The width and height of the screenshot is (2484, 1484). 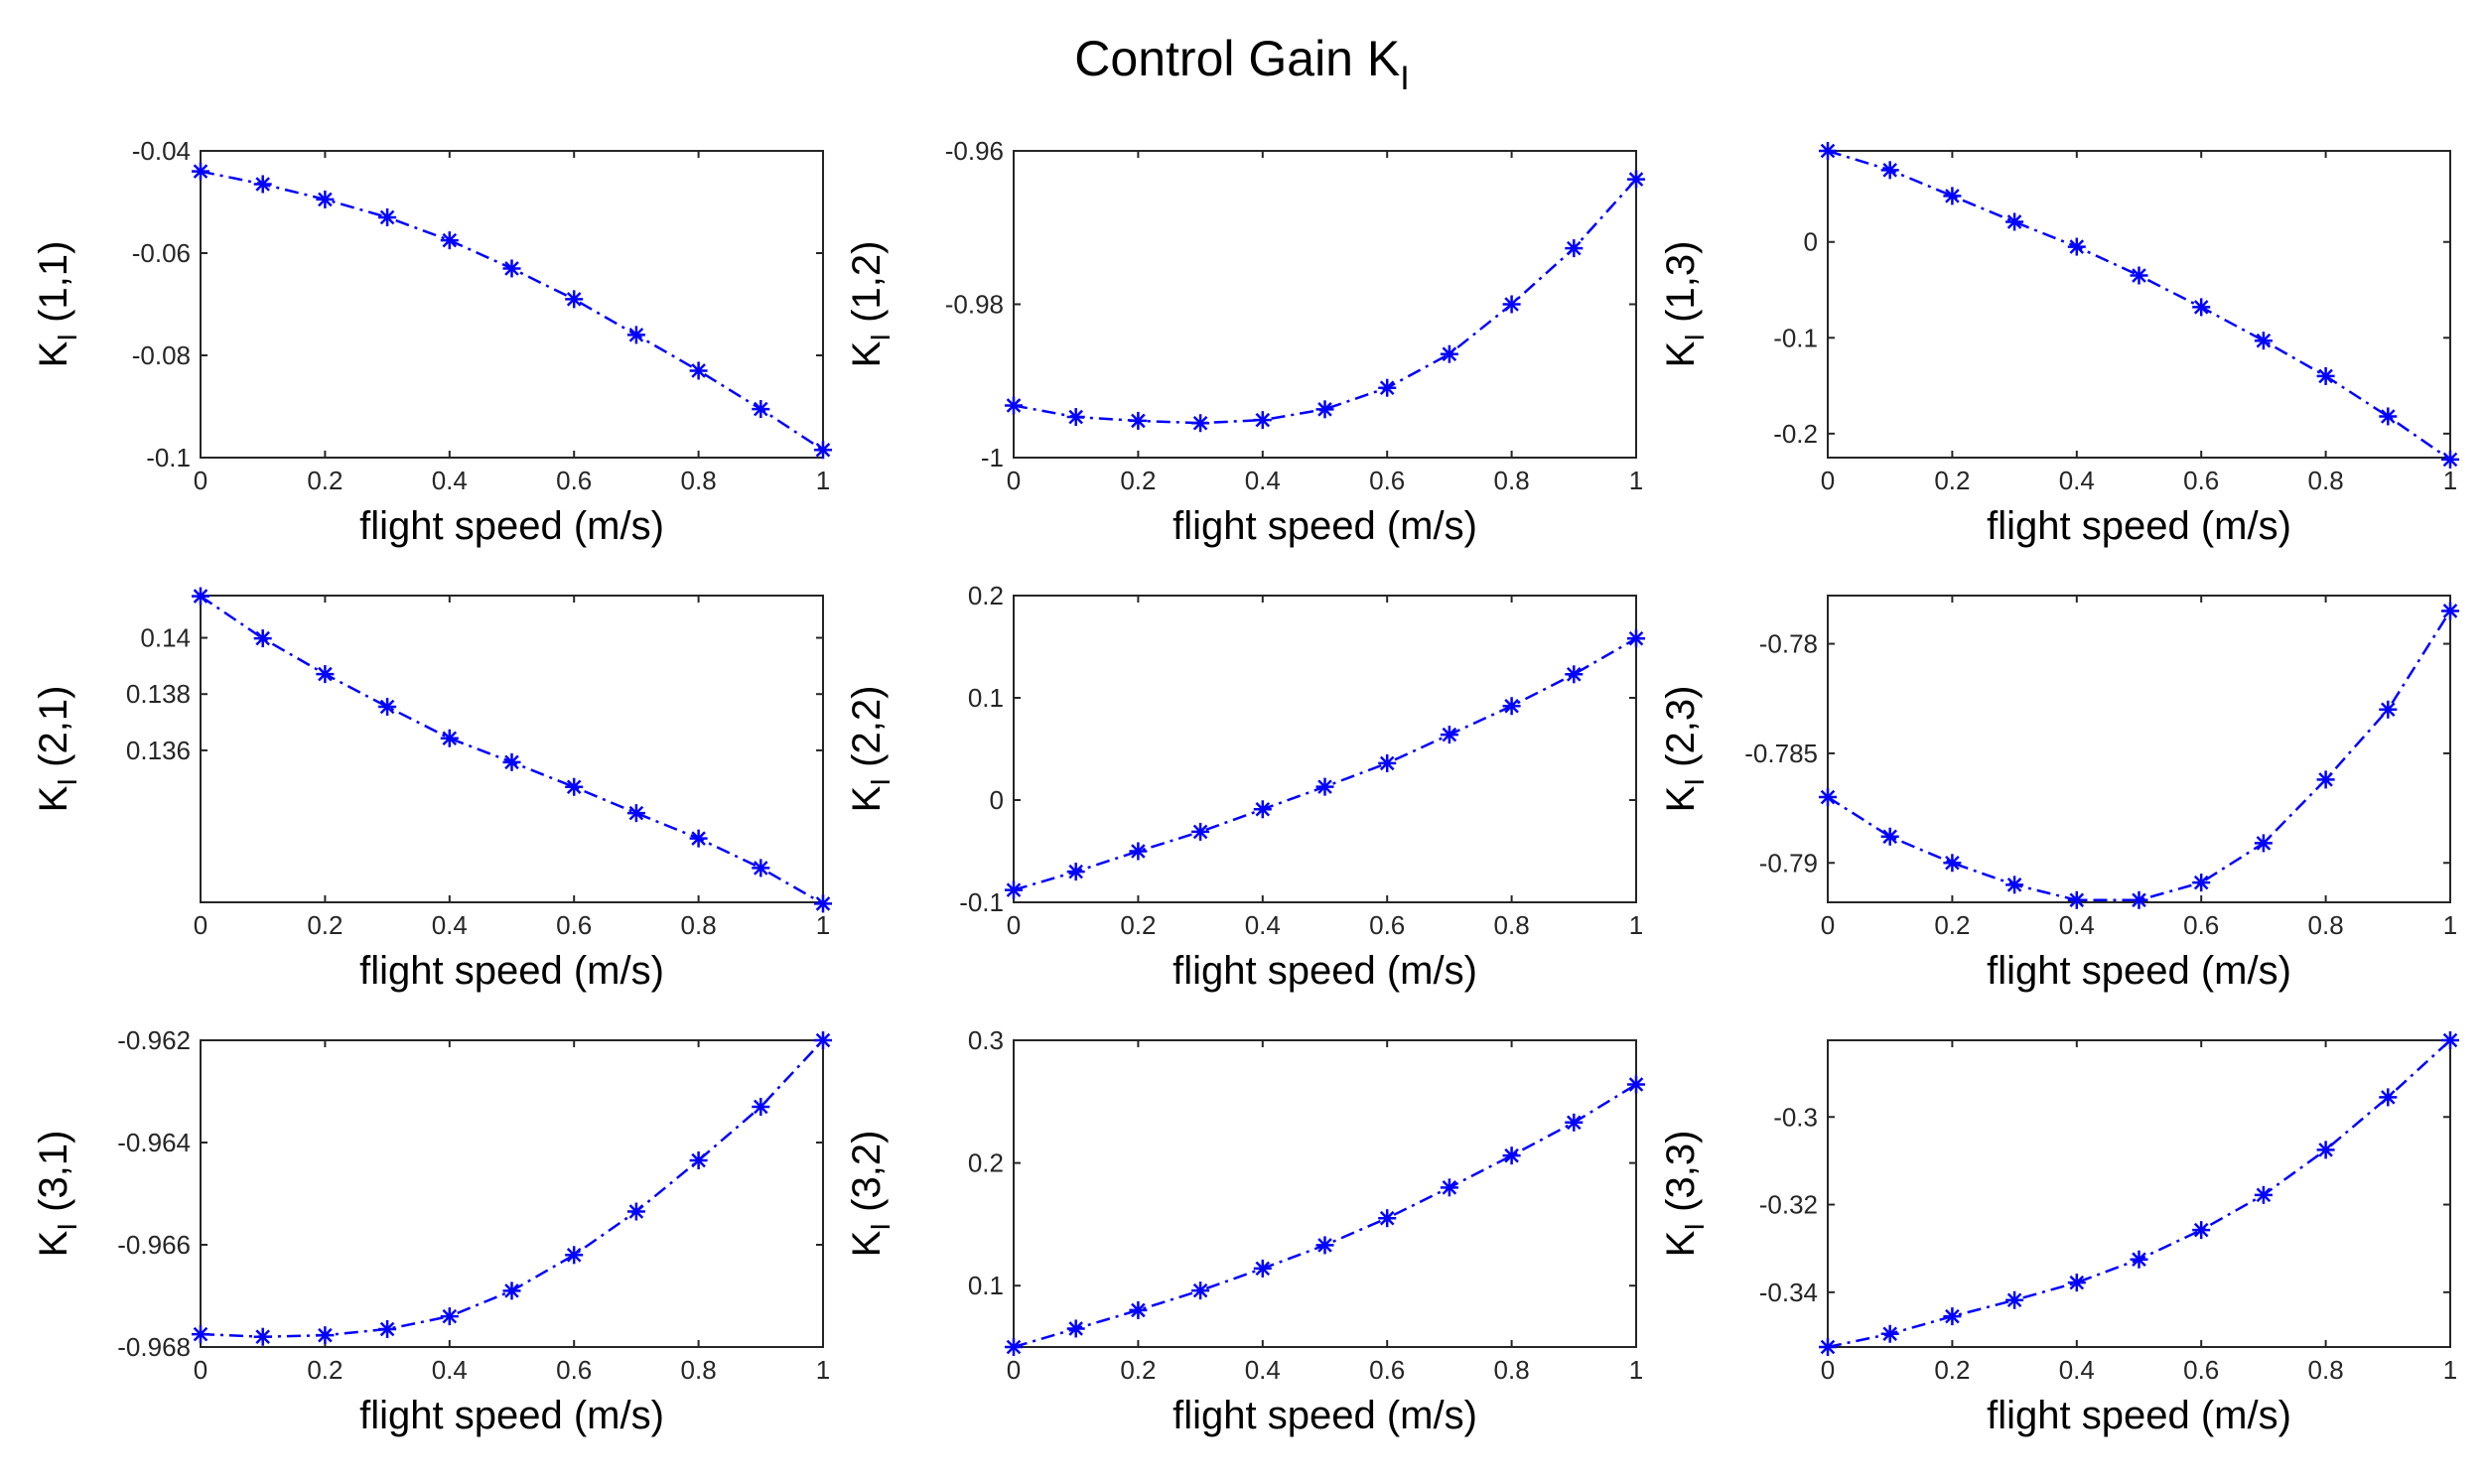 I want to click on y-axis-label: KI (2,1), so click(x=57, y=749).